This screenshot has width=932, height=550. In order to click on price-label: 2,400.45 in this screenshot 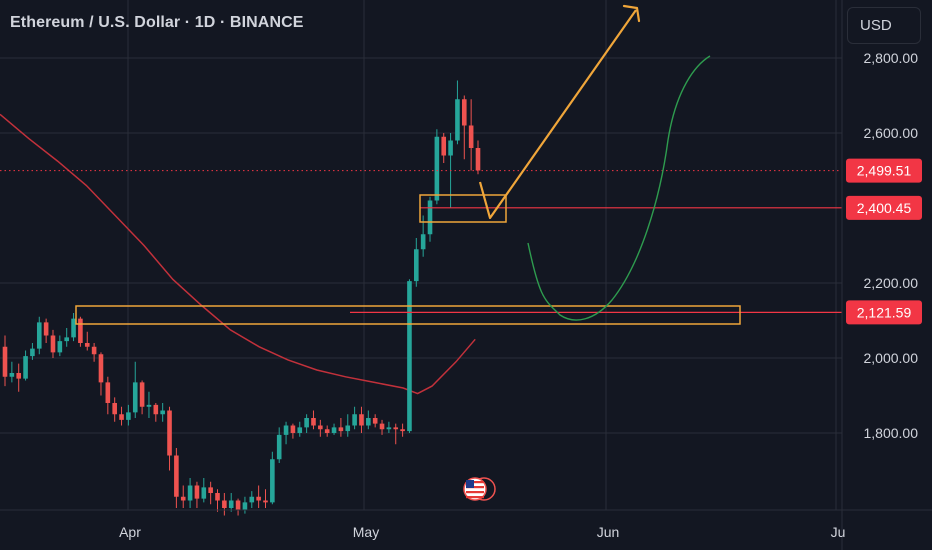, I will do `click(884, 208)`.